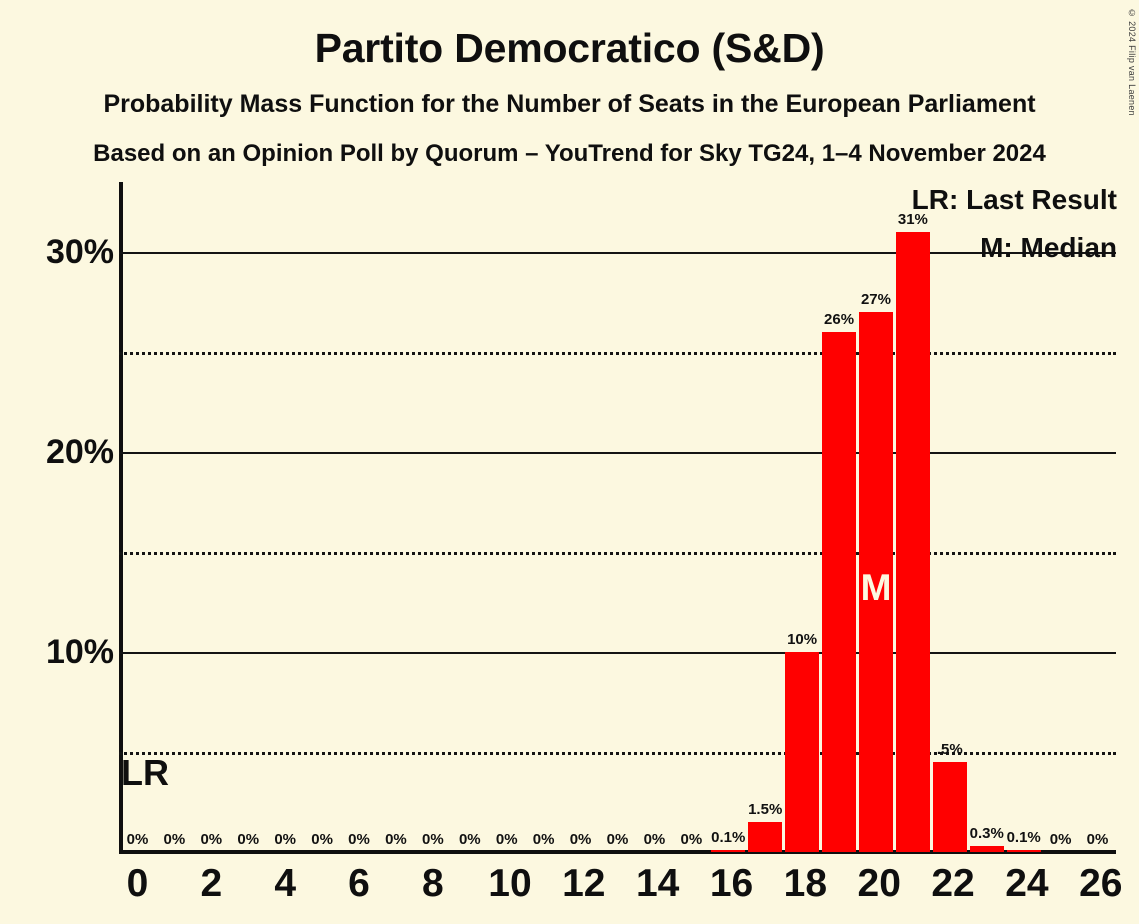  I want to click on gridline-5pct, so click(617, 753).